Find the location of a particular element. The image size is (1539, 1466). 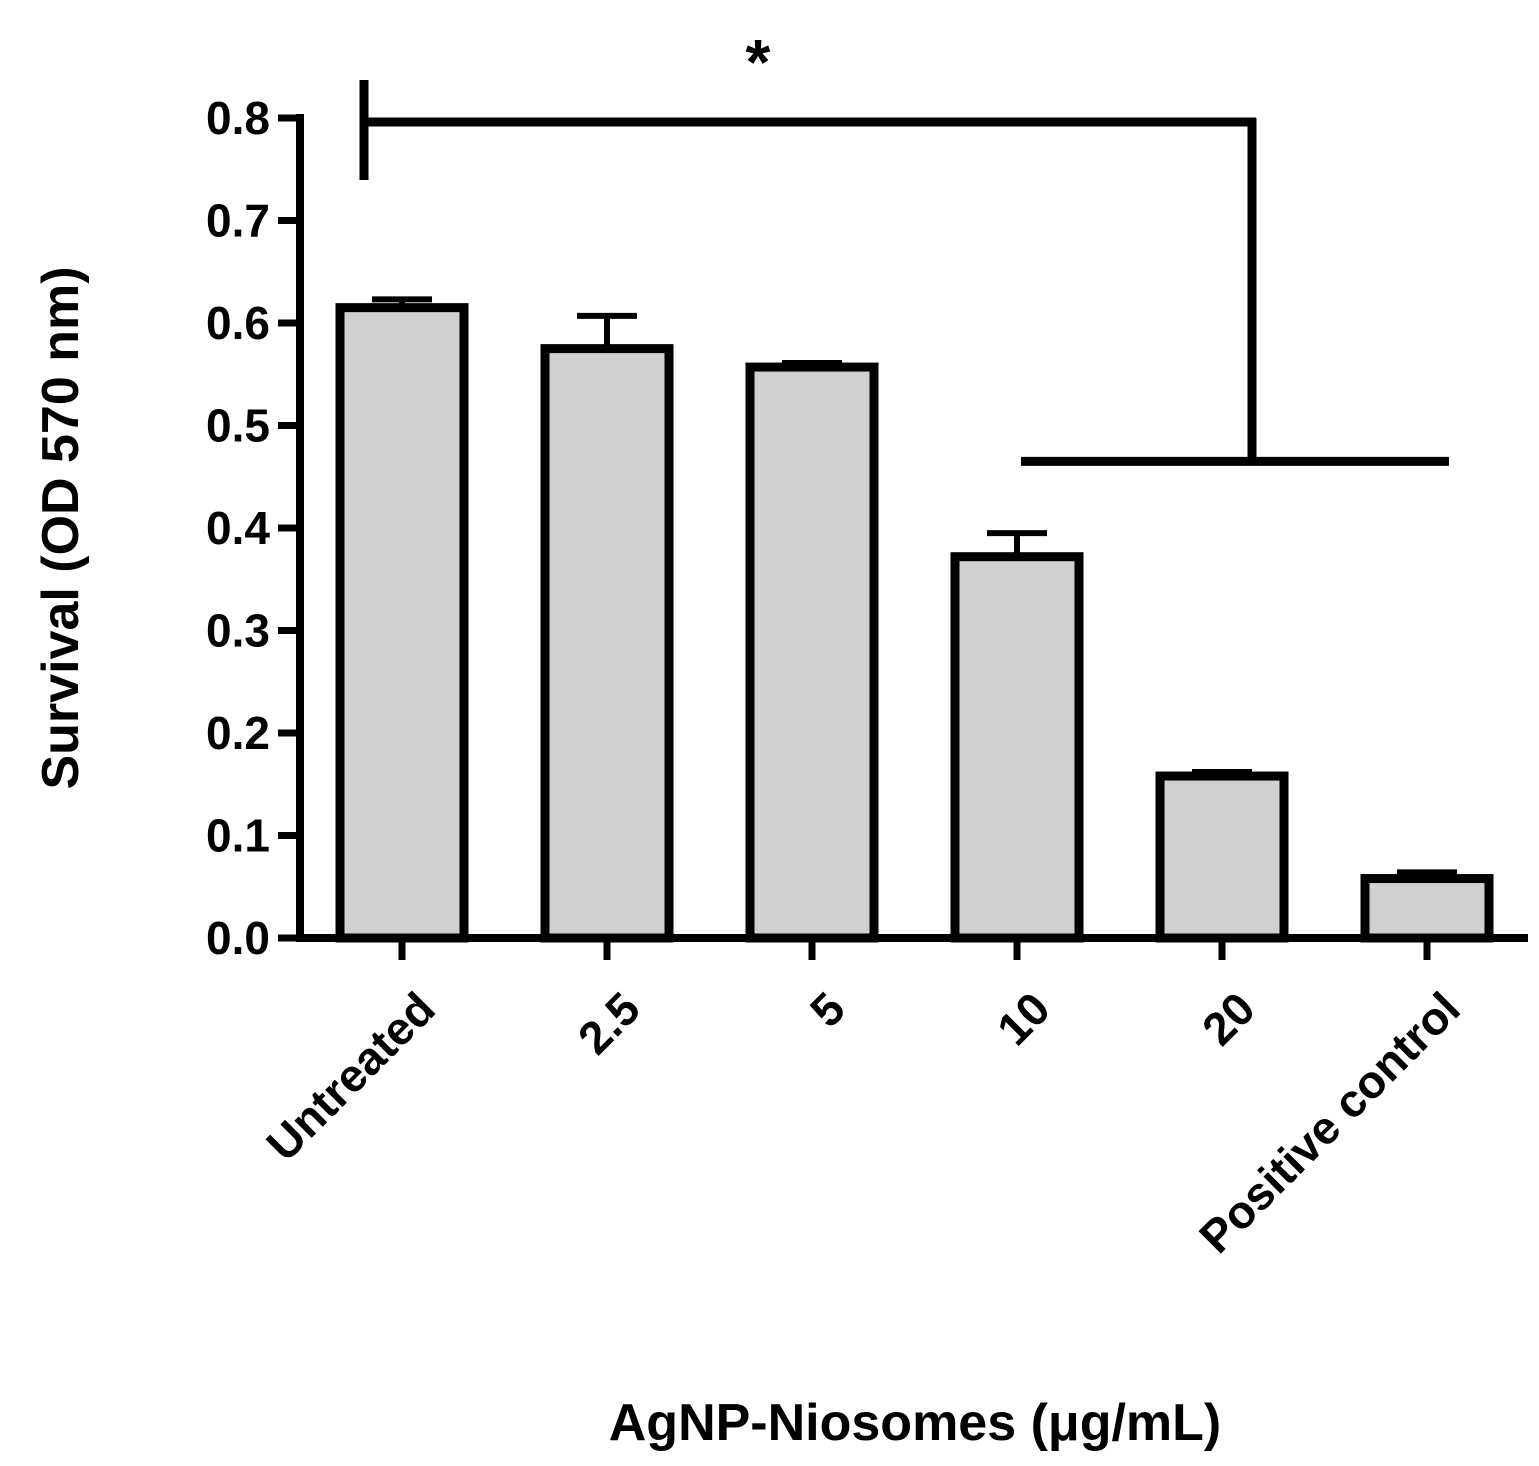

y-tick-label-0: 0.0 is located at coordinates (238, 938).